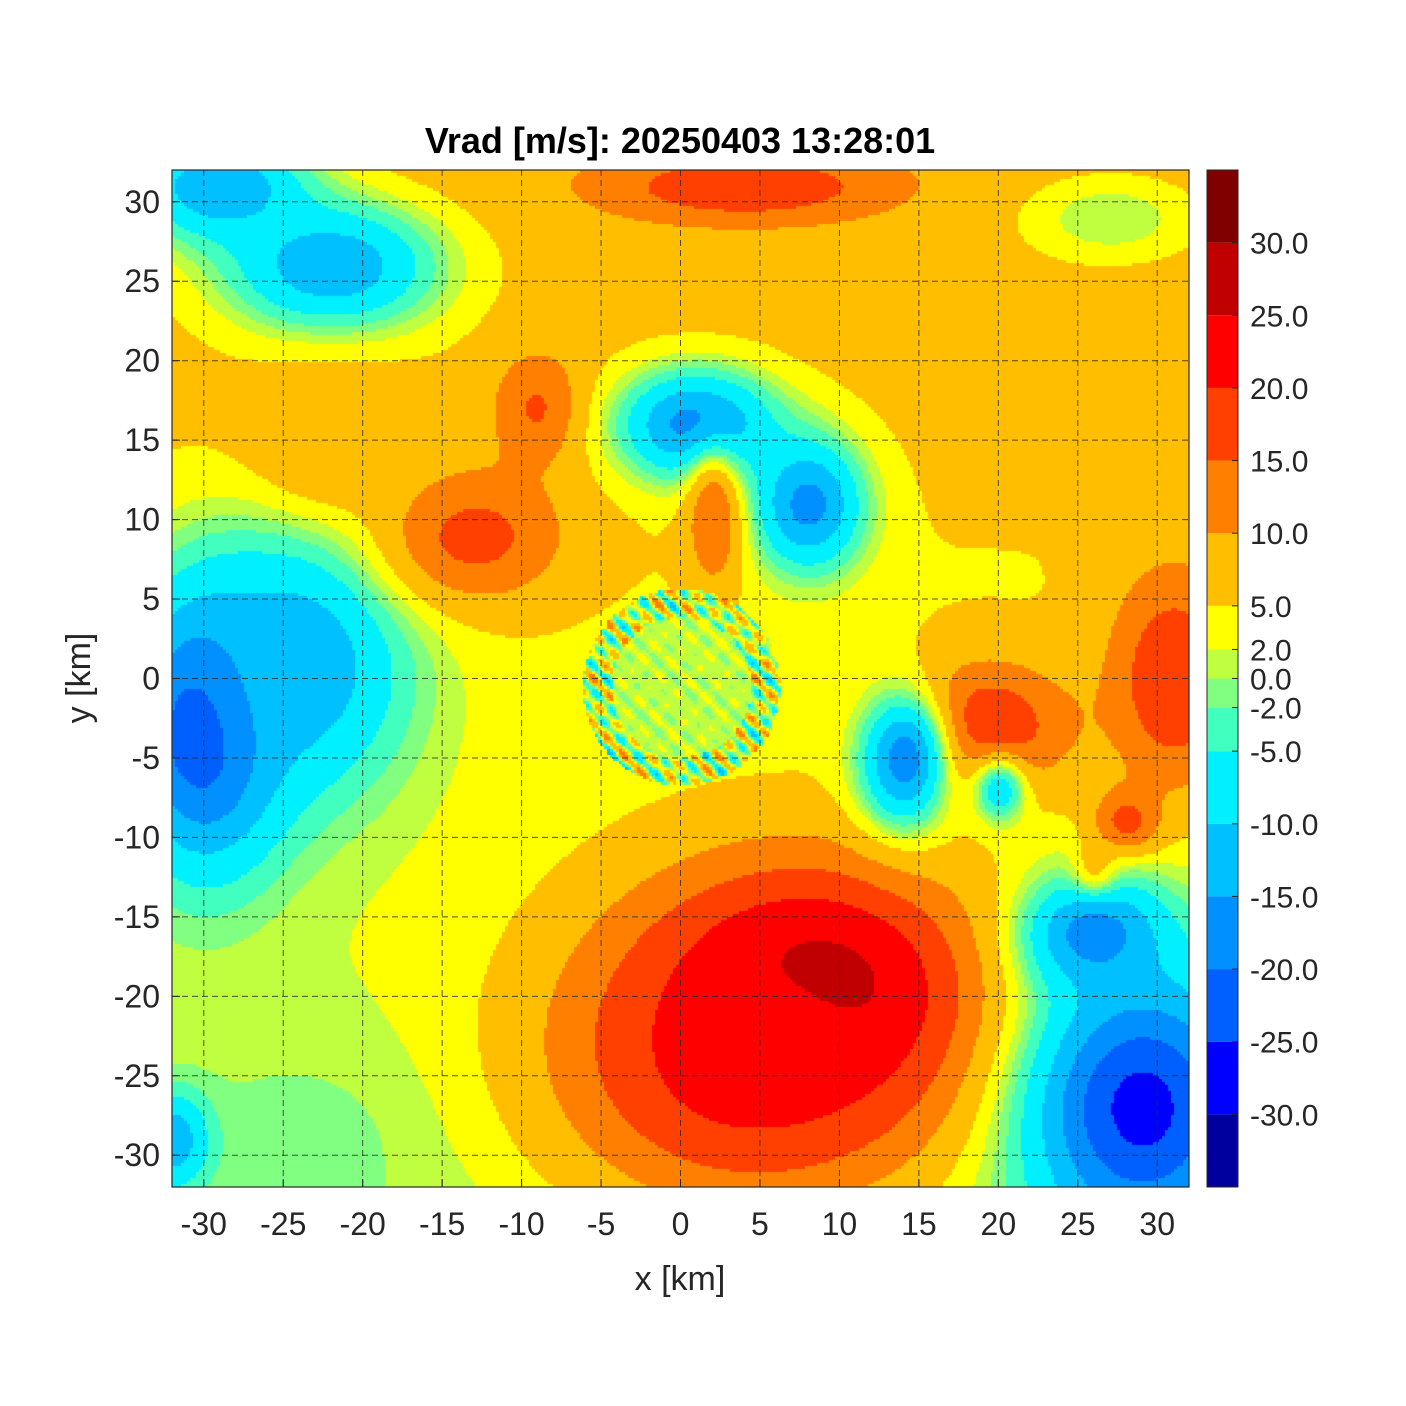 The image size is (1406, 1406). I want to click on x-tick-label: -30, so click(204, 1224).